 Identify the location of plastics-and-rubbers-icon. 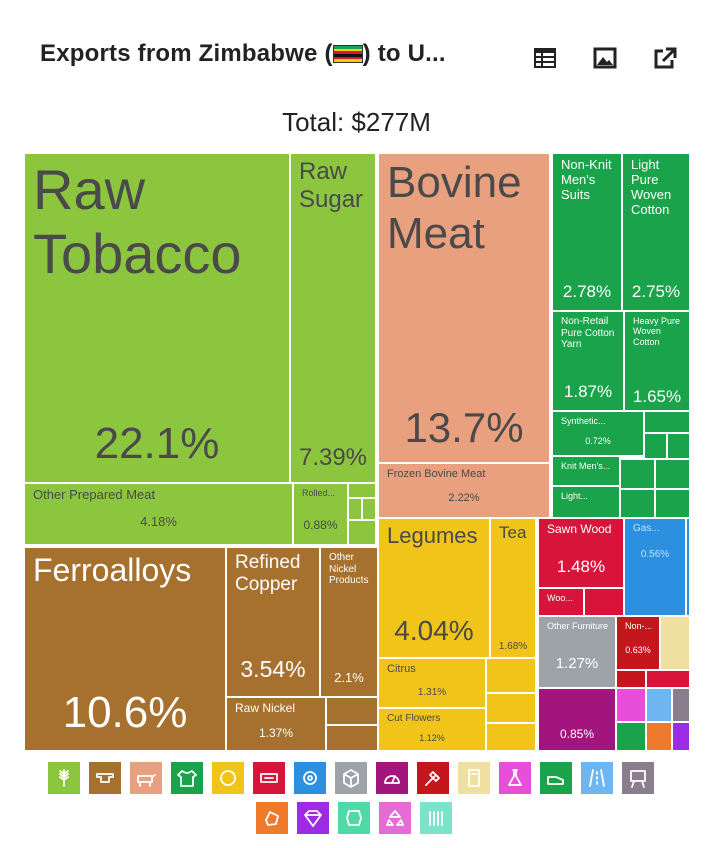
(395, 818).